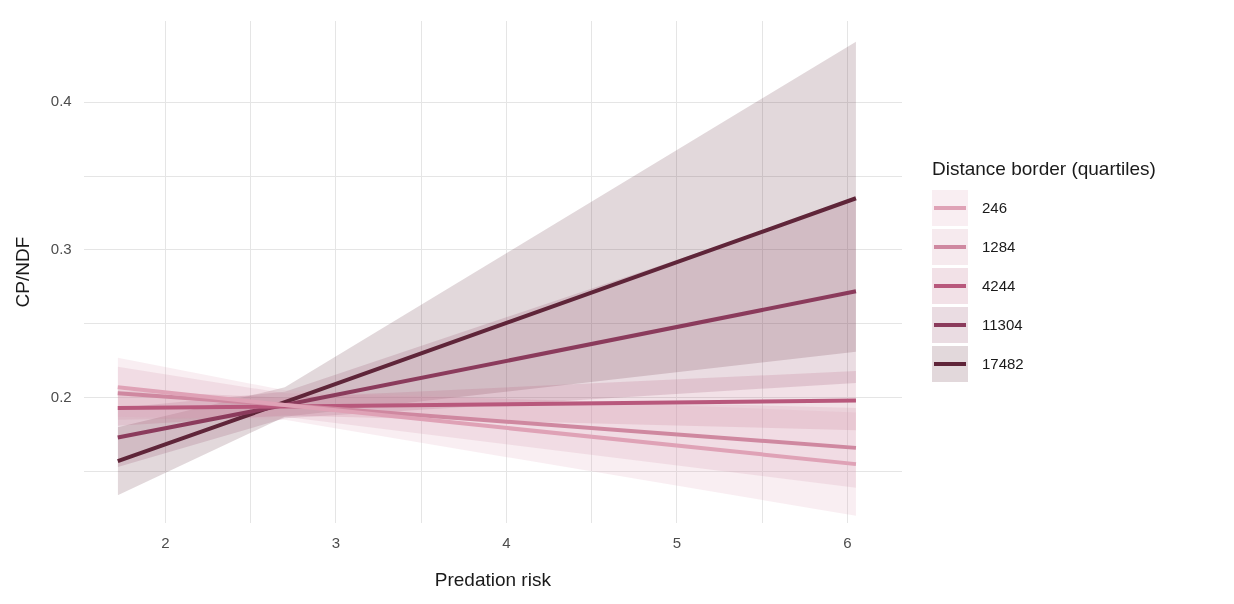  What do you see at coordinates (61, 249) in the screenshot?
I see `y-tick-label: 0.3` at bounding box center [61, 249].